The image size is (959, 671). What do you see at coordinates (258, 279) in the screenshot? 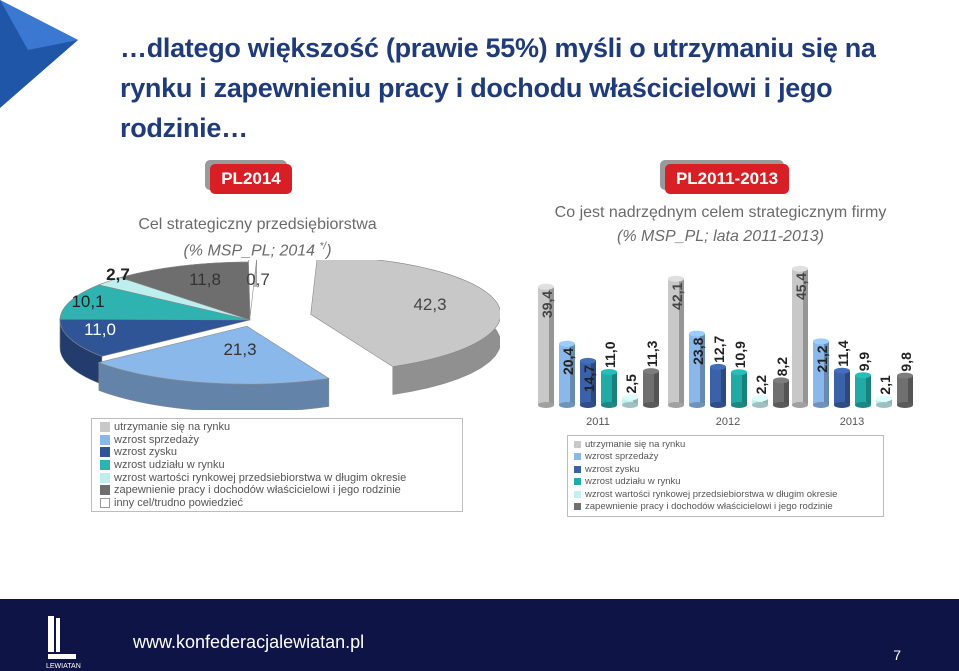
I see `pie-label-inny-cel-trudno-powiedziec: 0,7` at bounding box center [258, 279].